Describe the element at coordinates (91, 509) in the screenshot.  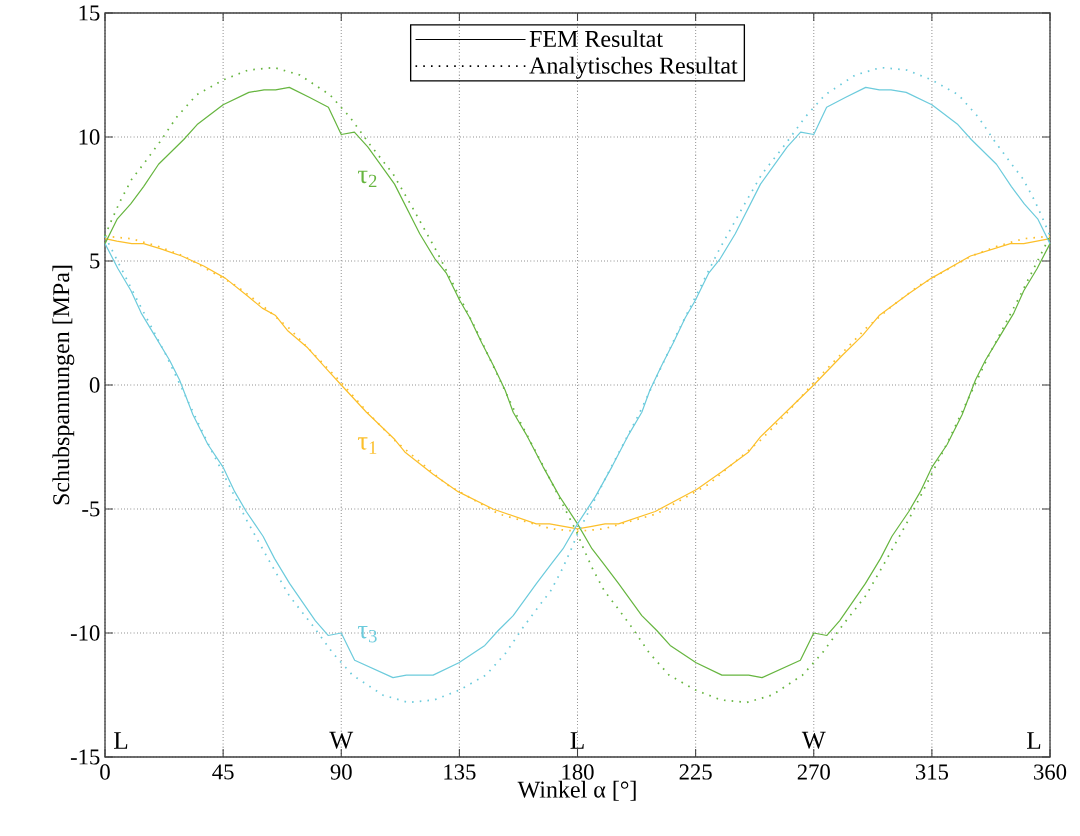
I see `y-tick-label: -5` at that location.